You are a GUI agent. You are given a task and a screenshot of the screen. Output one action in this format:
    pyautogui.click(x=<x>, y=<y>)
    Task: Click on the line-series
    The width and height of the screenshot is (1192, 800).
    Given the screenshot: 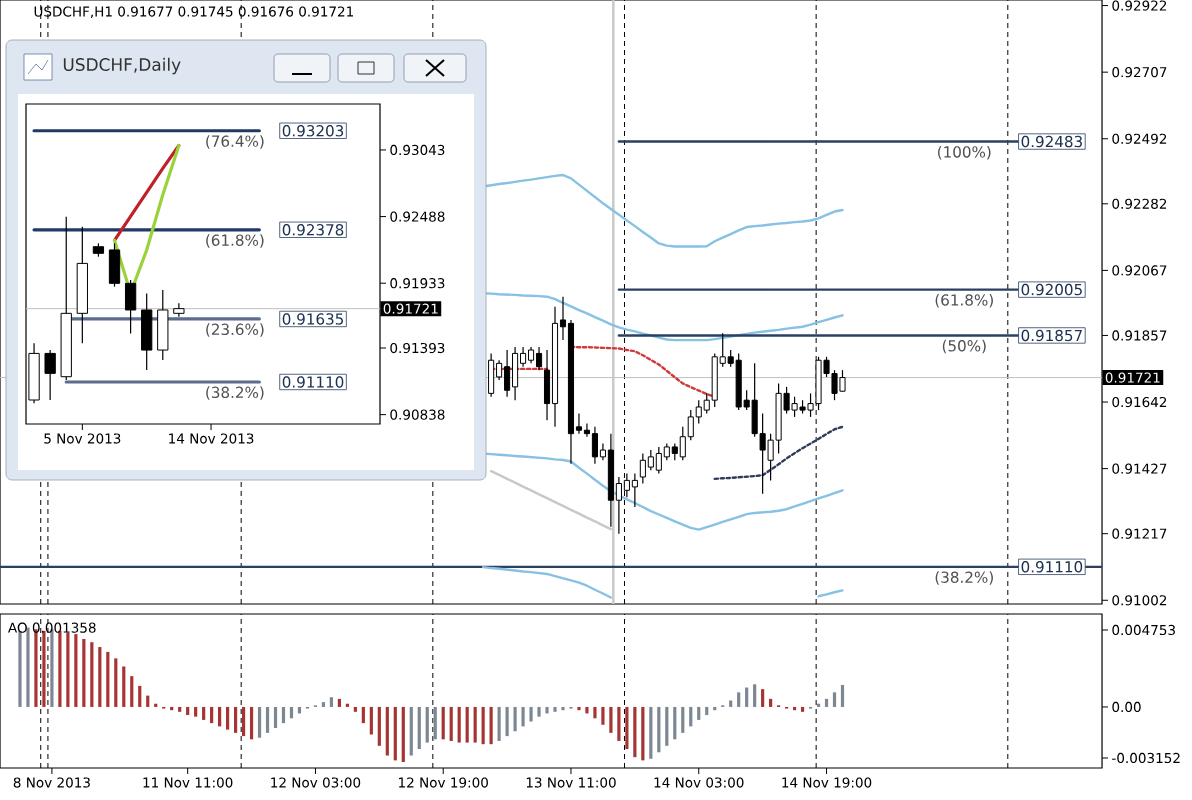 What is the action you would take?
    pyautogui.click(x=146, y=192)
    